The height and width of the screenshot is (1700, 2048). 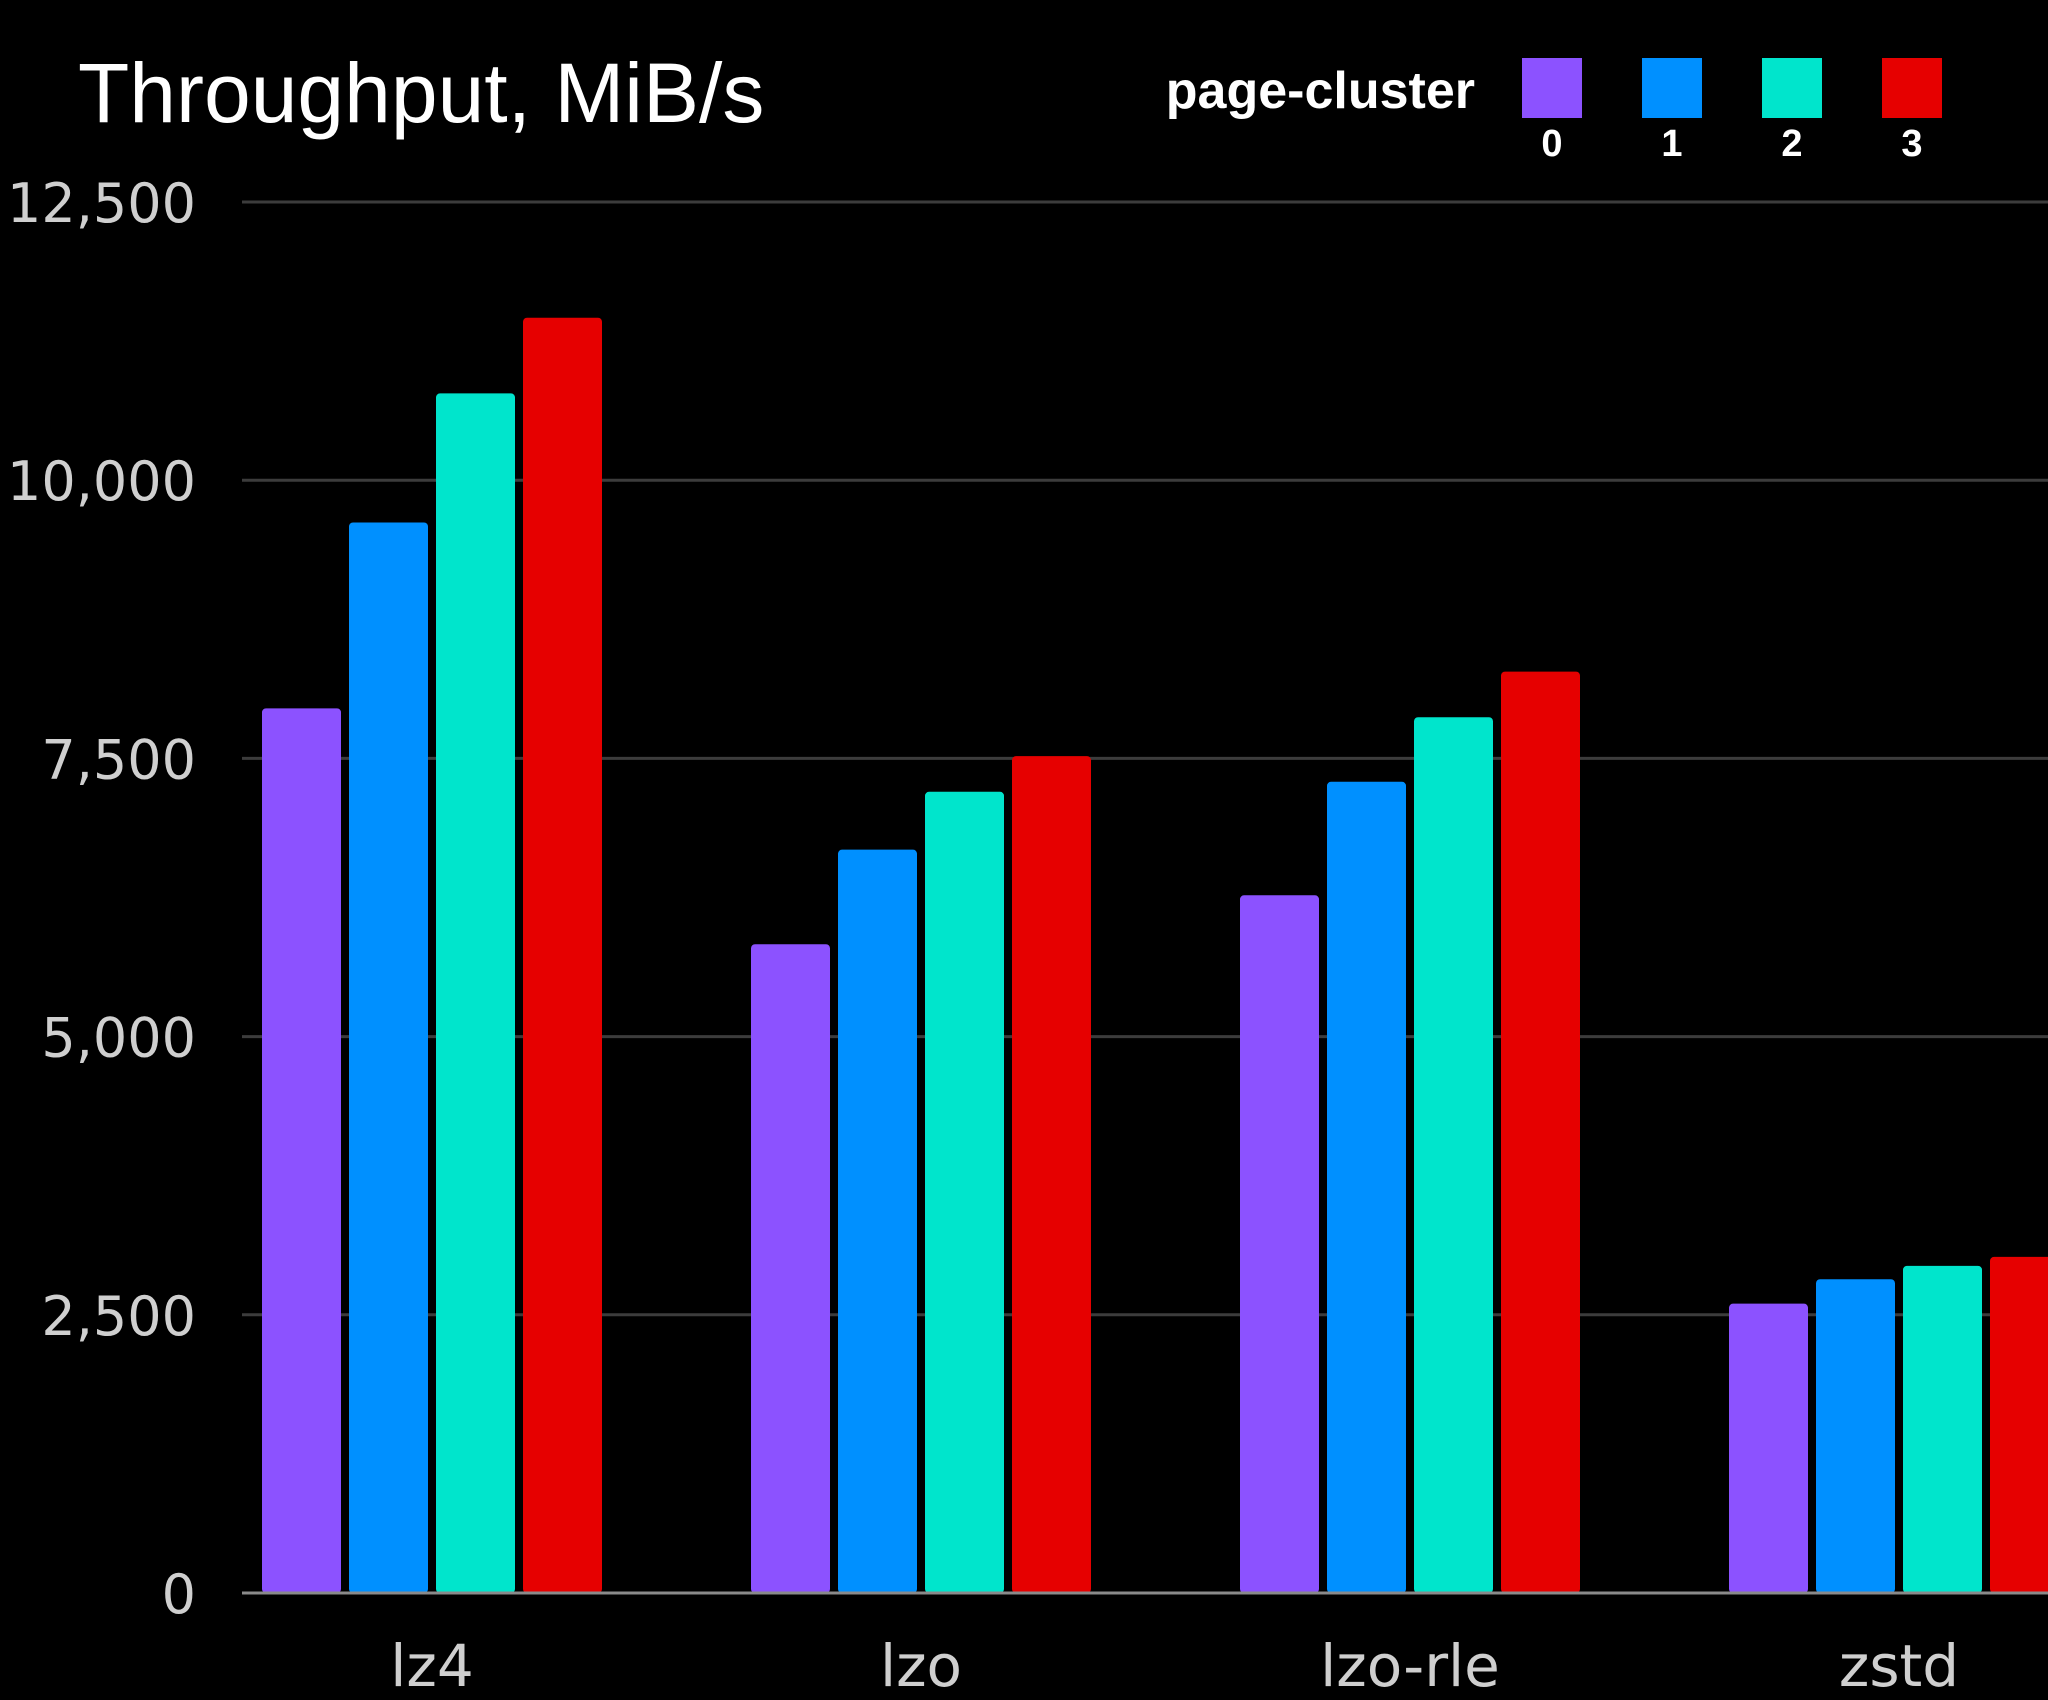 I want to click on x-tick-label: lzo, so click(x=921, y=1666).